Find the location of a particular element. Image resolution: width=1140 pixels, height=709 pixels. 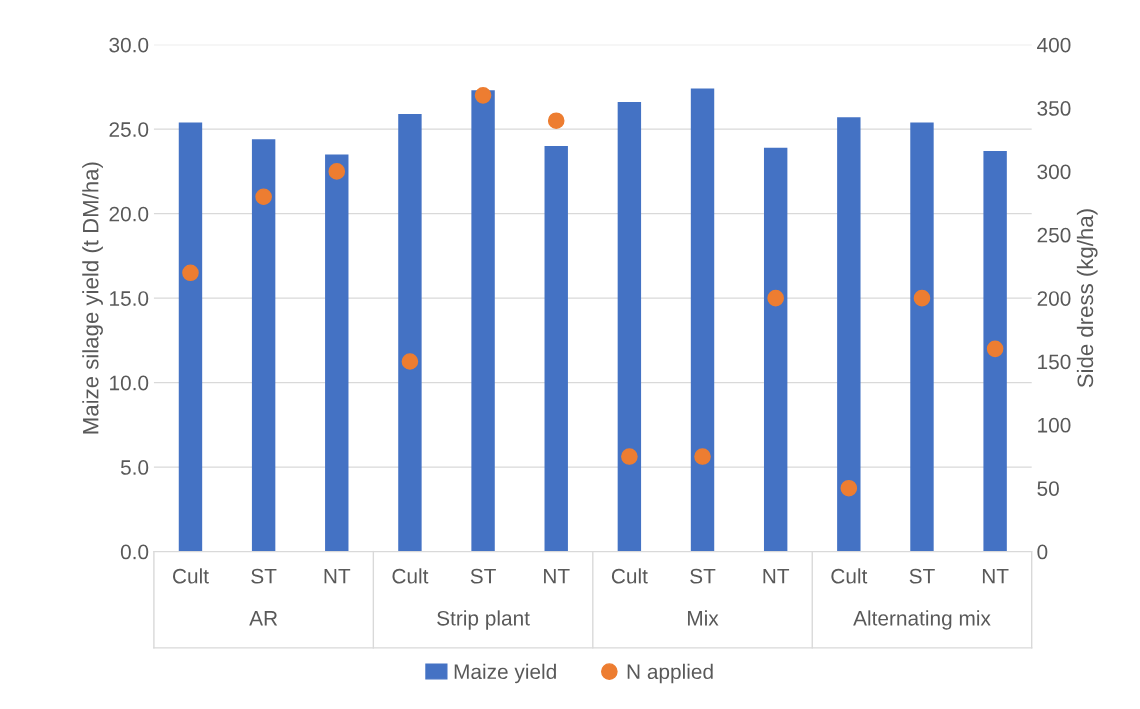

y-tick-label: 25.0 is located at coordinates (129, 129).